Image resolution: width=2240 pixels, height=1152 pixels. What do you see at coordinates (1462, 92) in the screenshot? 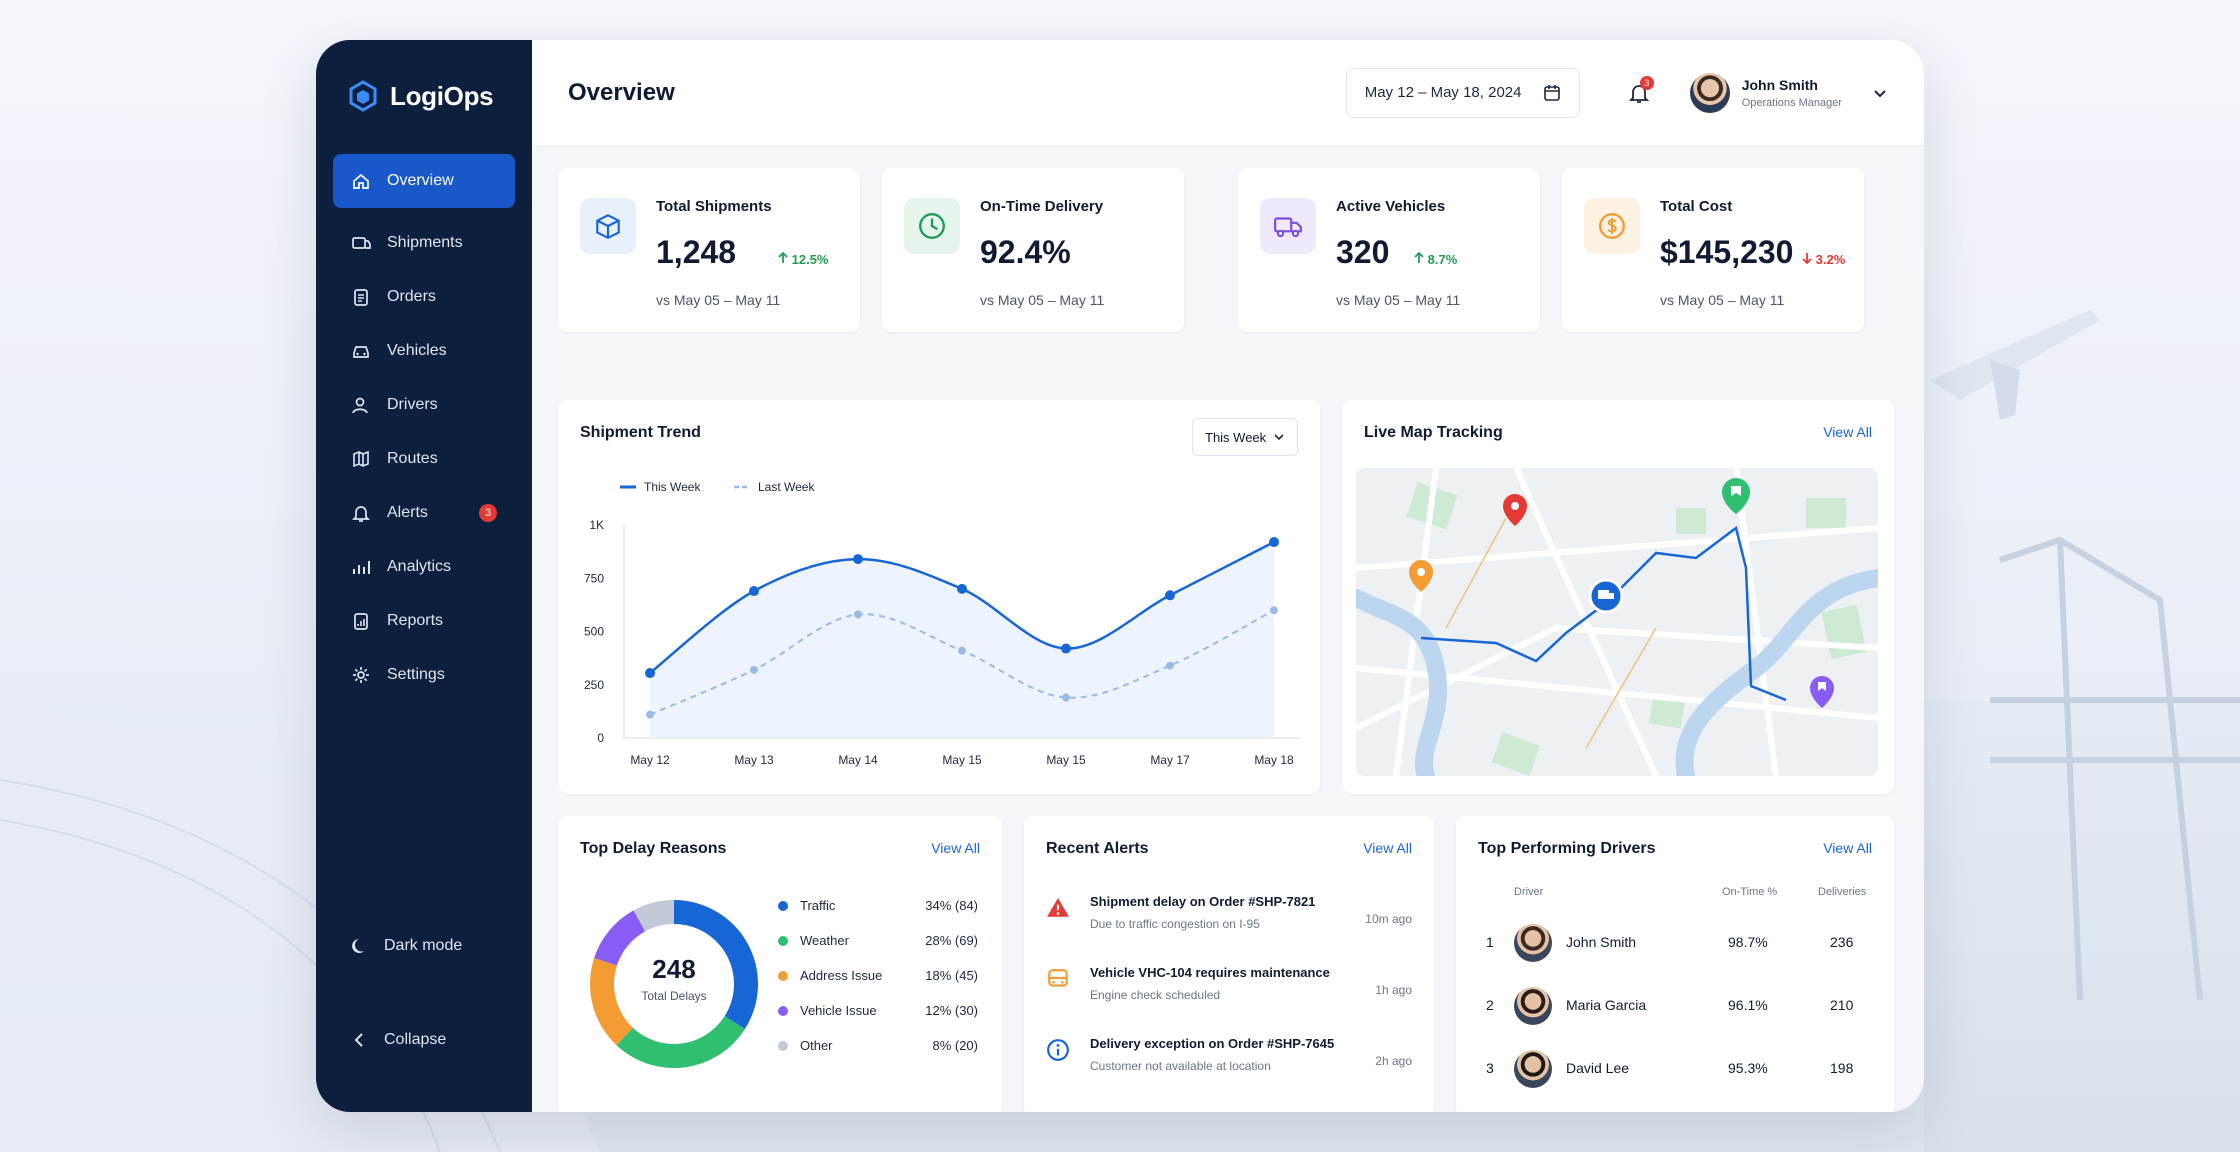
I see `date-range-picker: May 12 – May 18, 2024` at bounding box center [1462, 92].